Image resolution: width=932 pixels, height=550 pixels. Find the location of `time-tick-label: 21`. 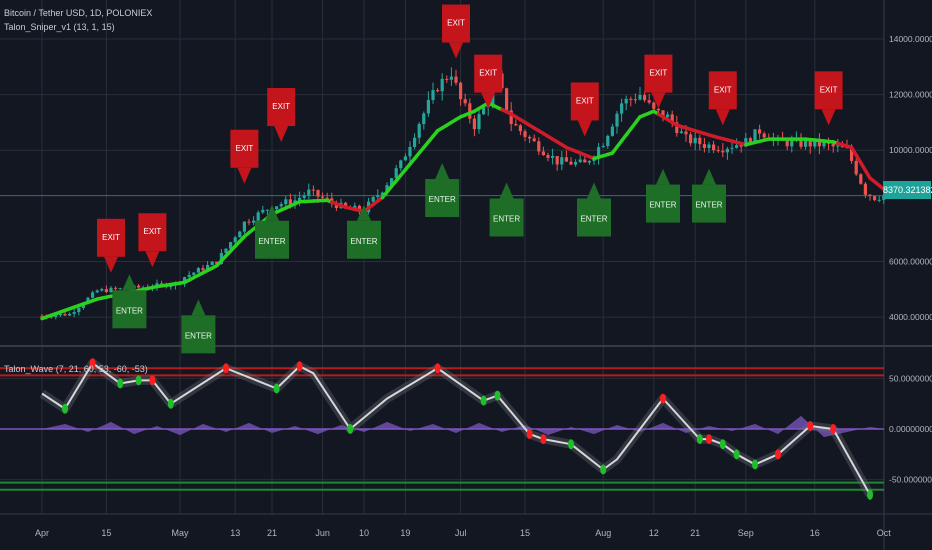

time-tick-label: 21 is located at coordinates (272, 533).